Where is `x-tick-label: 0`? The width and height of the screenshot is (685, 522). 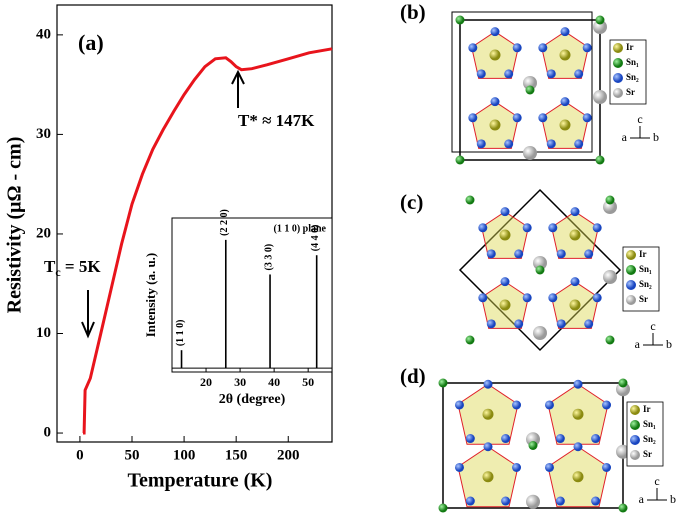 x-tick-label: 0 is located at coordinates (80, 455).